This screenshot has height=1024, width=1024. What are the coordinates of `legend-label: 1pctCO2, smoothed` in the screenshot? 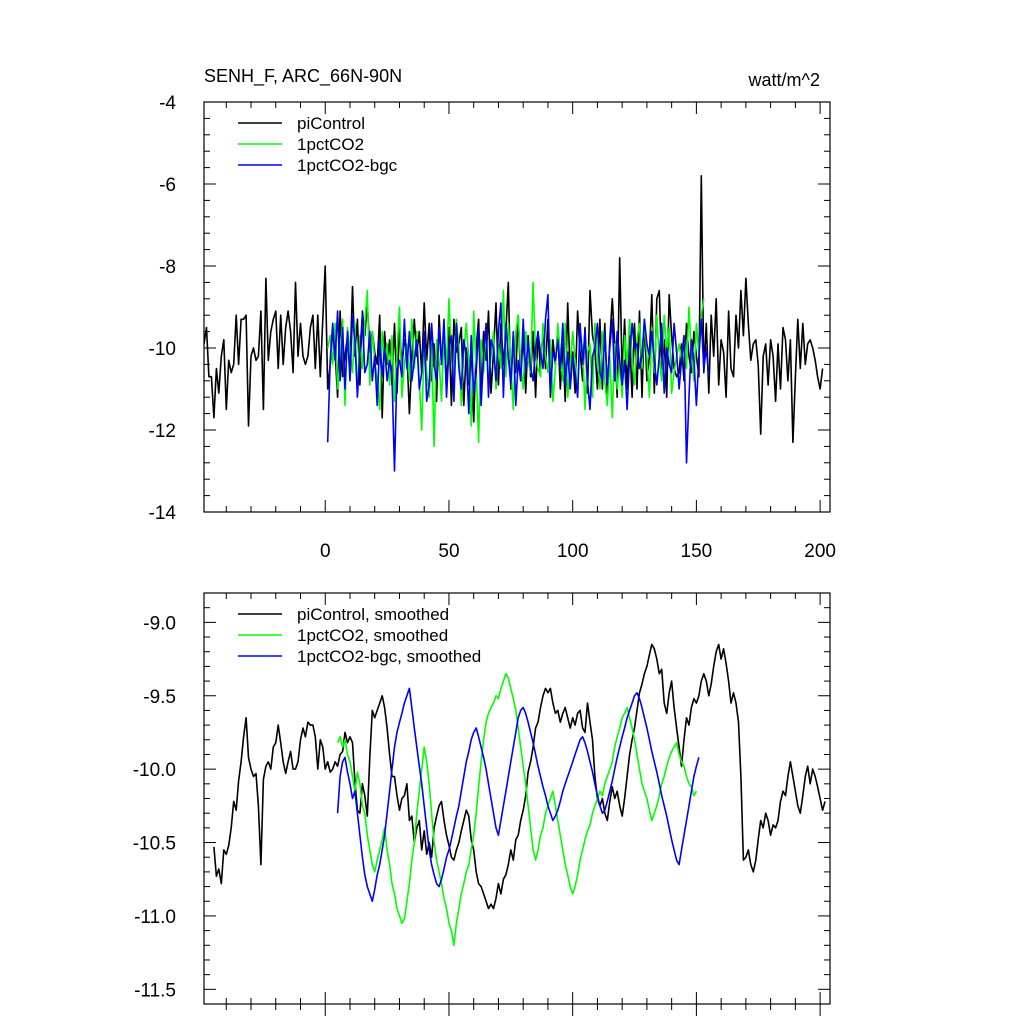 It's located at (372, 635).